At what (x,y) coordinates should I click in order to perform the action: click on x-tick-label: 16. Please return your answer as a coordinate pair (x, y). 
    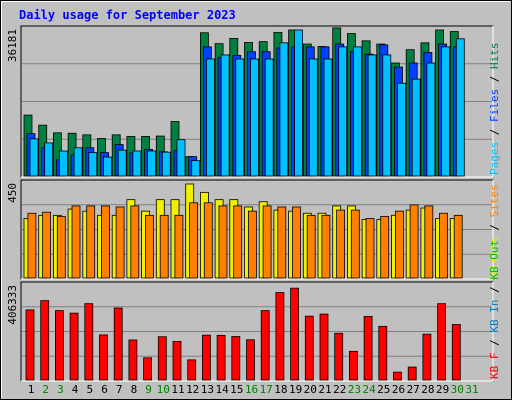
    Looking at the image, I should click on (251, 389).